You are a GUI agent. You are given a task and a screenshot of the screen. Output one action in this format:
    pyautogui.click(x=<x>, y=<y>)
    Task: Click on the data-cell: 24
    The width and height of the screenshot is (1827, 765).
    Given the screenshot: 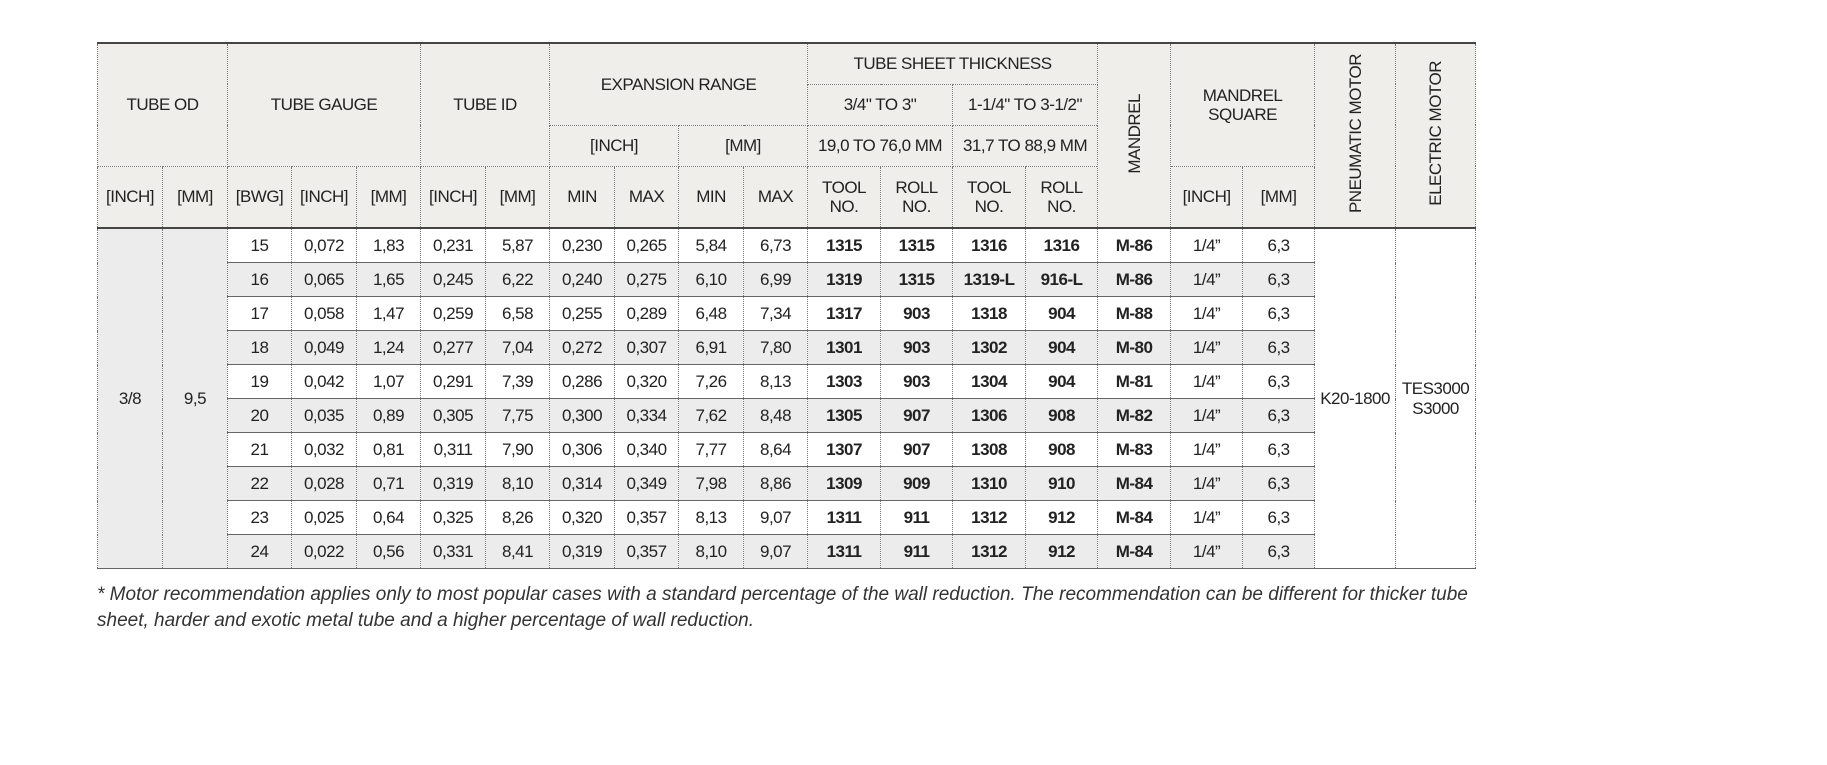 What is the action you would take?
    pyautogui.click(x=259, y=551)
    